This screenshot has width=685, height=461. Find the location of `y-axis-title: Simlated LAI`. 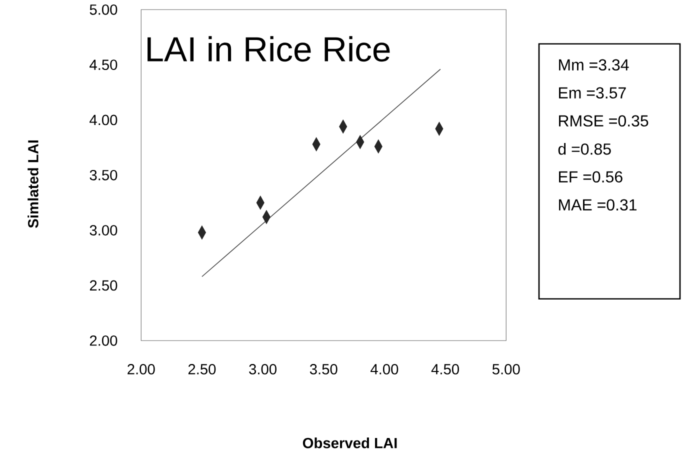

y-axis-title: Simlated LAI is located at coordinates (33, 184).